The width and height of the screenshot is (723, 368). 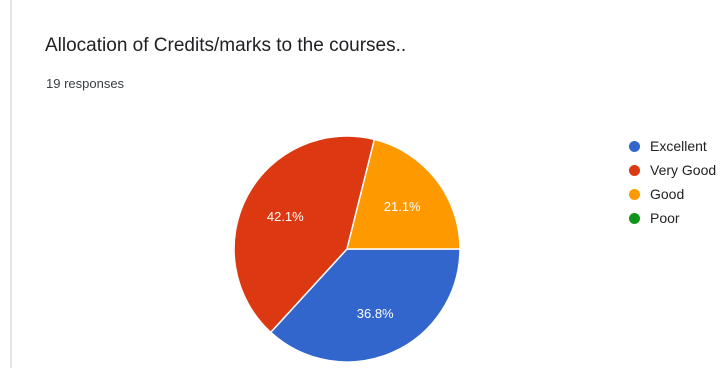 I want to click on legend-swatch-good, so click(x=634, y=194).